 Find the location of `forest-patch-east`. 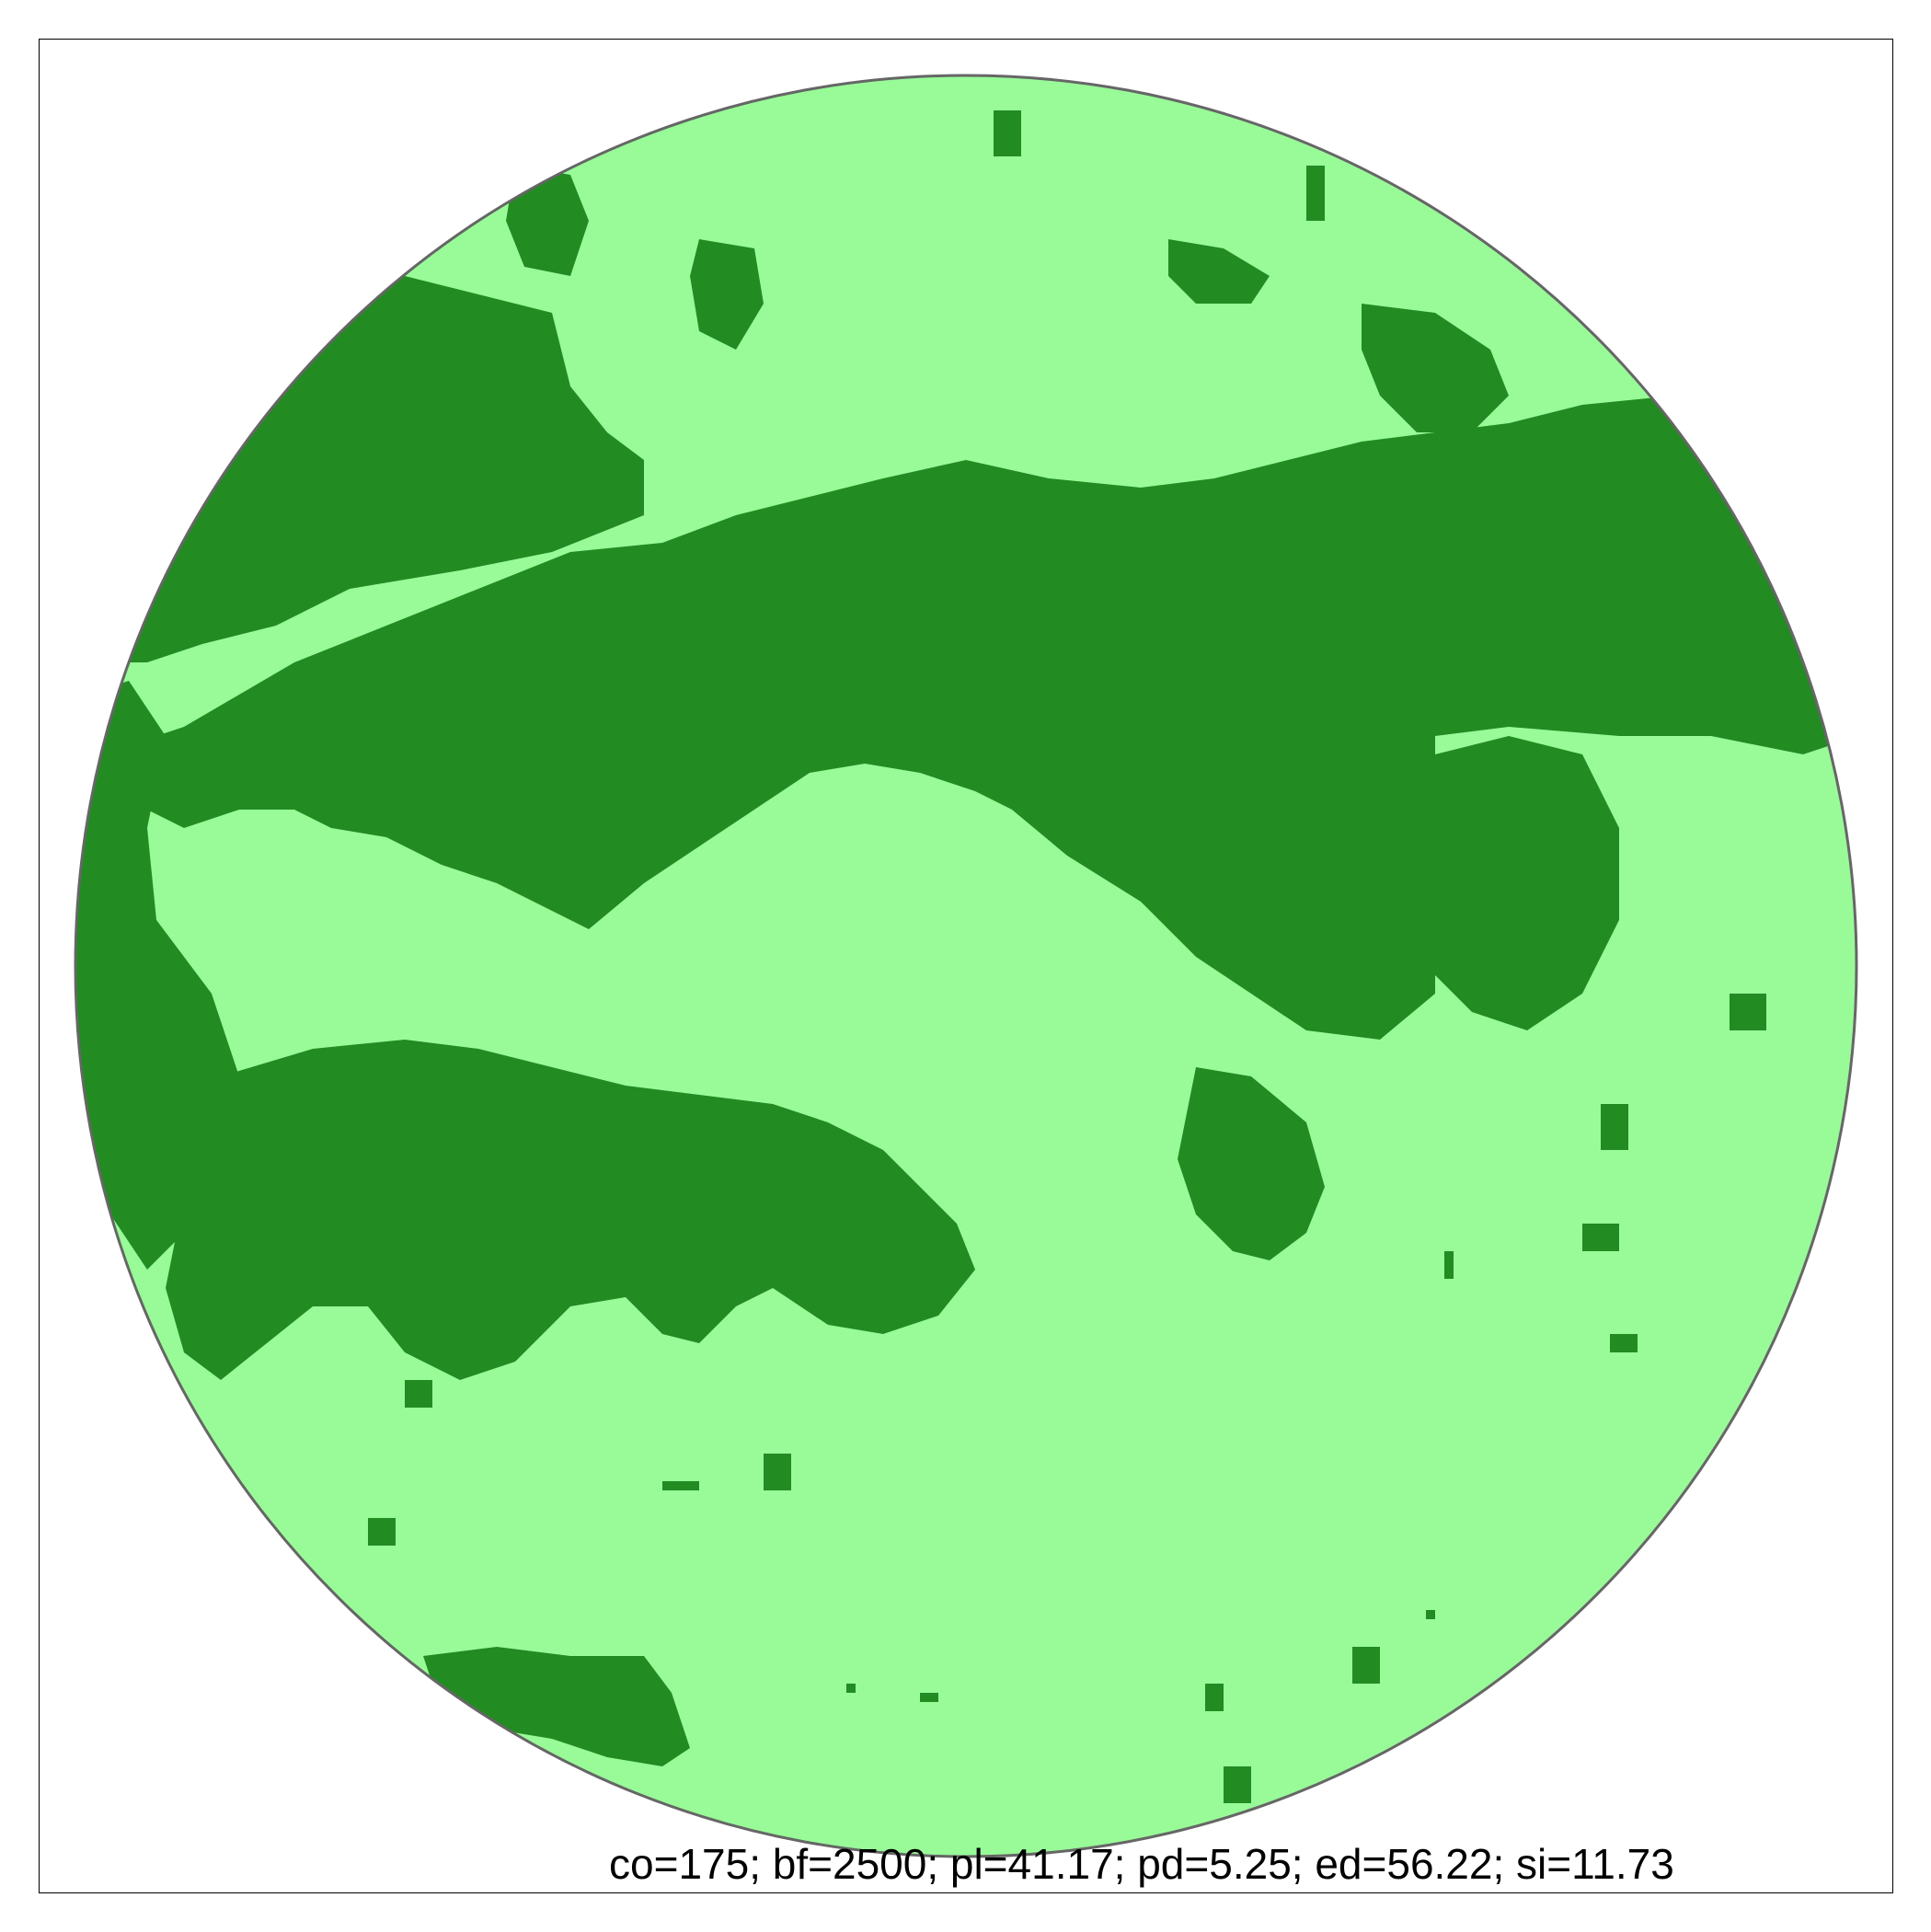

forest-patch-east is located at coordinates (1527, 883).